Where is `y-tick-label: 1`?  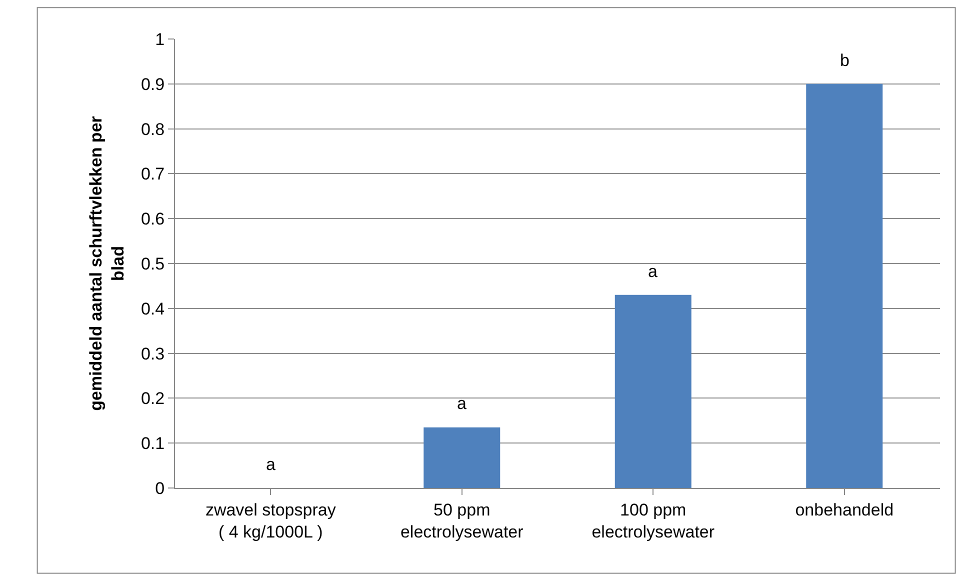 y-tick-label: 1 is located at coordinates (160, 39).